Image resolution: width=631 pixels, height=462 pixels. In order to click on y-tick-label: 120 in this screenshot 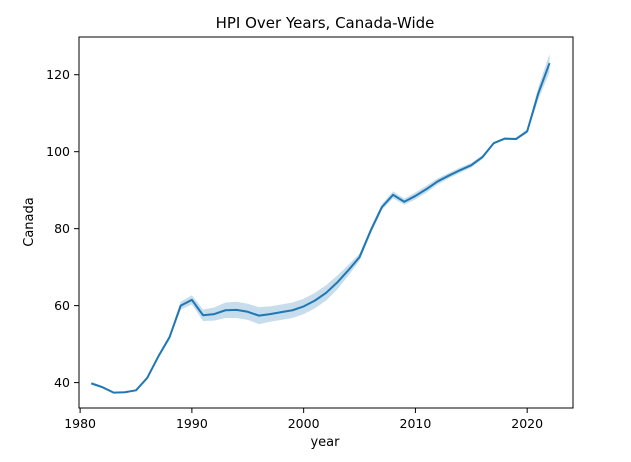, I will do `click(58, 74)`.